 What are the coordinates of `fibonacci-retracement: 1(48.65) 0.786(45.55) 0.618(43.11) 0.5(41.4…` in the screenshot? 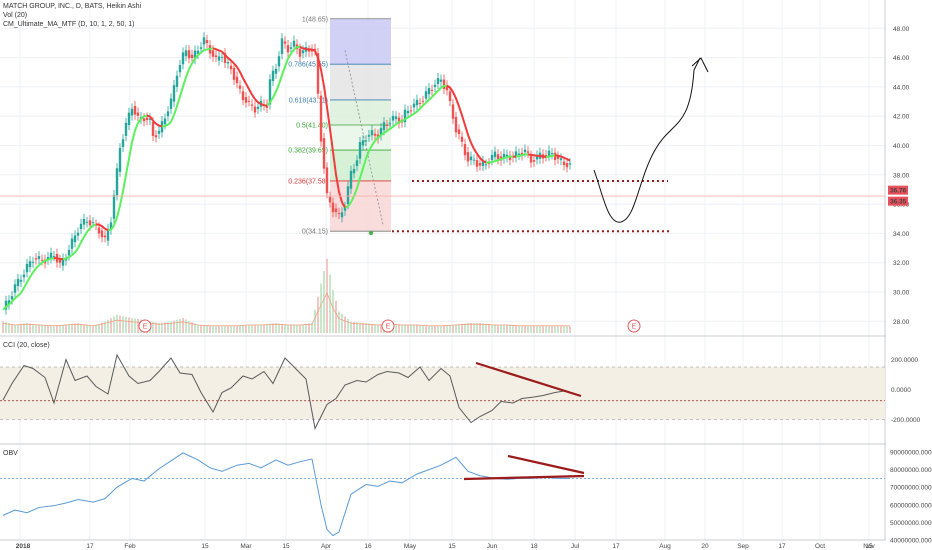 It's located at (339, 126).